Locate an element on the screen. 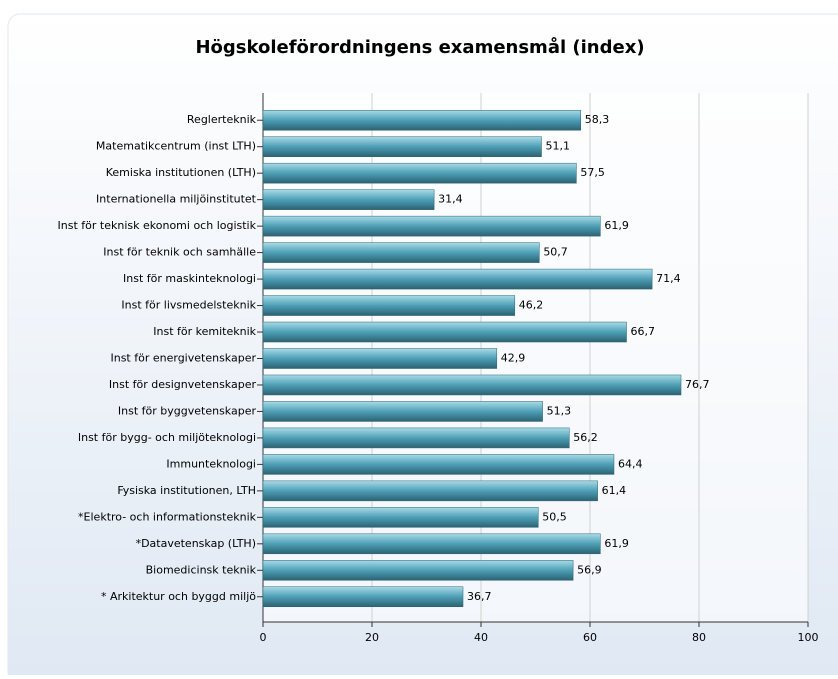  y-tick-label: *Elektro- och informationsteknik is located at coordinates (167, 516).